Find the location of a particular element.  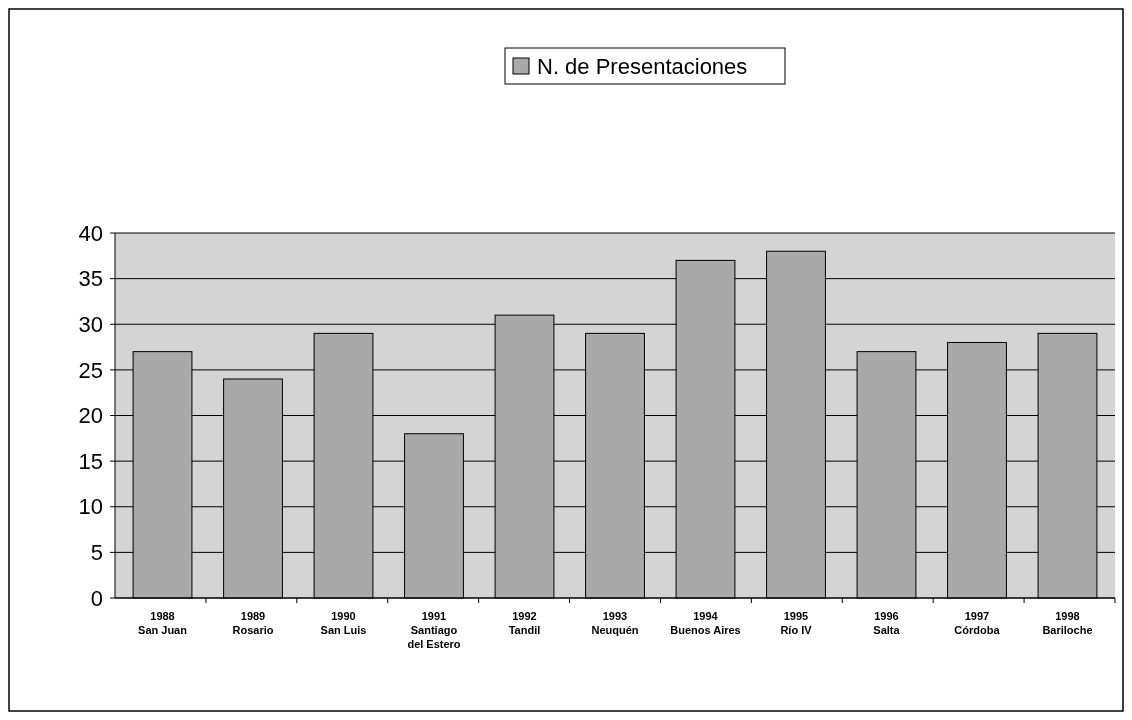

x-tick-label: 1990 San Luis is located at coordinates (343, 623).